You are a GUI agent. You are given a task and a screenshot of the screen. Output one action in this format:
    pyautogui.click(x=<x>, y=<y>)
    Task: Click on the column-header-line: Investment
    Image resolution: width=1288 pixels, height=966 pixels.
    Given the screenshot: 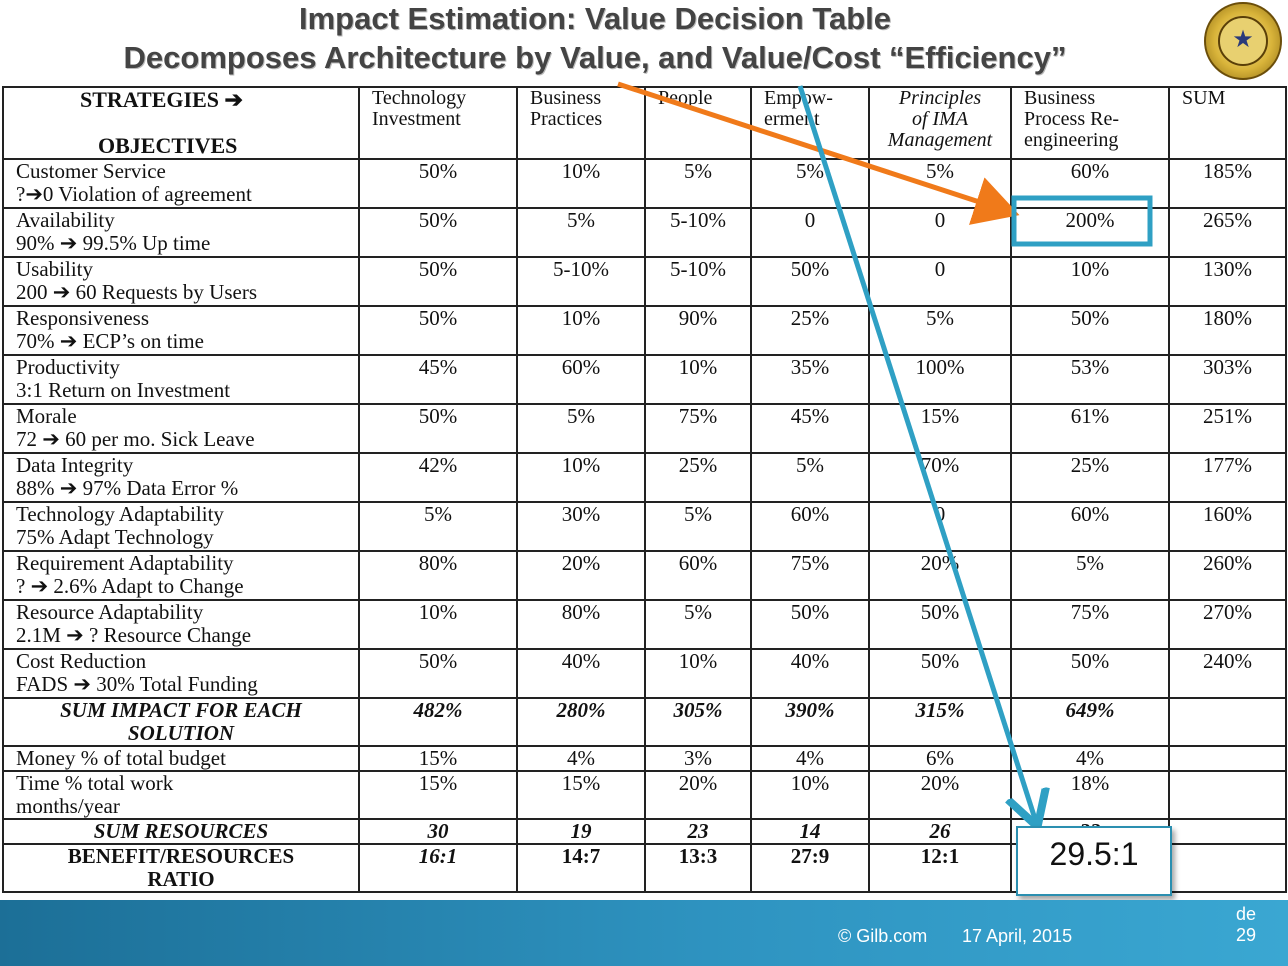 What is the action you would take?
    pyautogui.click(x=416, y=119)
    